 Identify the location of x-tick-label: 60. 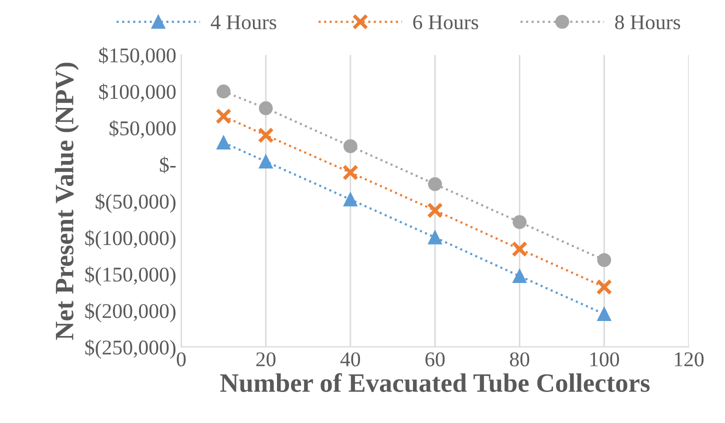
(435, 359).